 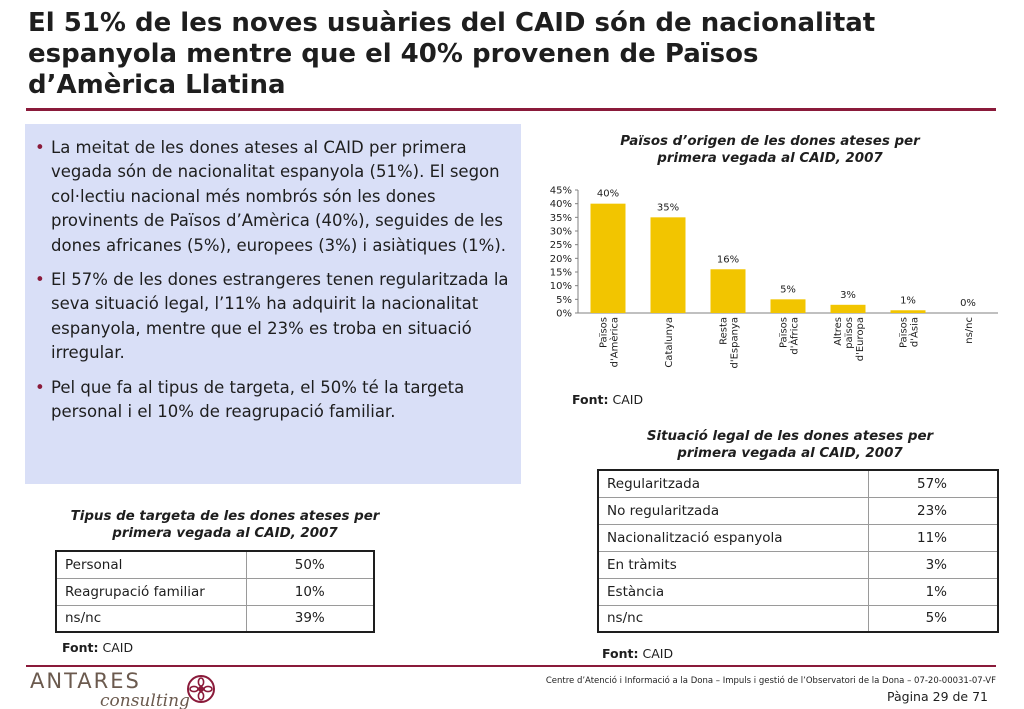 I want to click on legal-table-row-value: 5%, so click(x=933, y=618).